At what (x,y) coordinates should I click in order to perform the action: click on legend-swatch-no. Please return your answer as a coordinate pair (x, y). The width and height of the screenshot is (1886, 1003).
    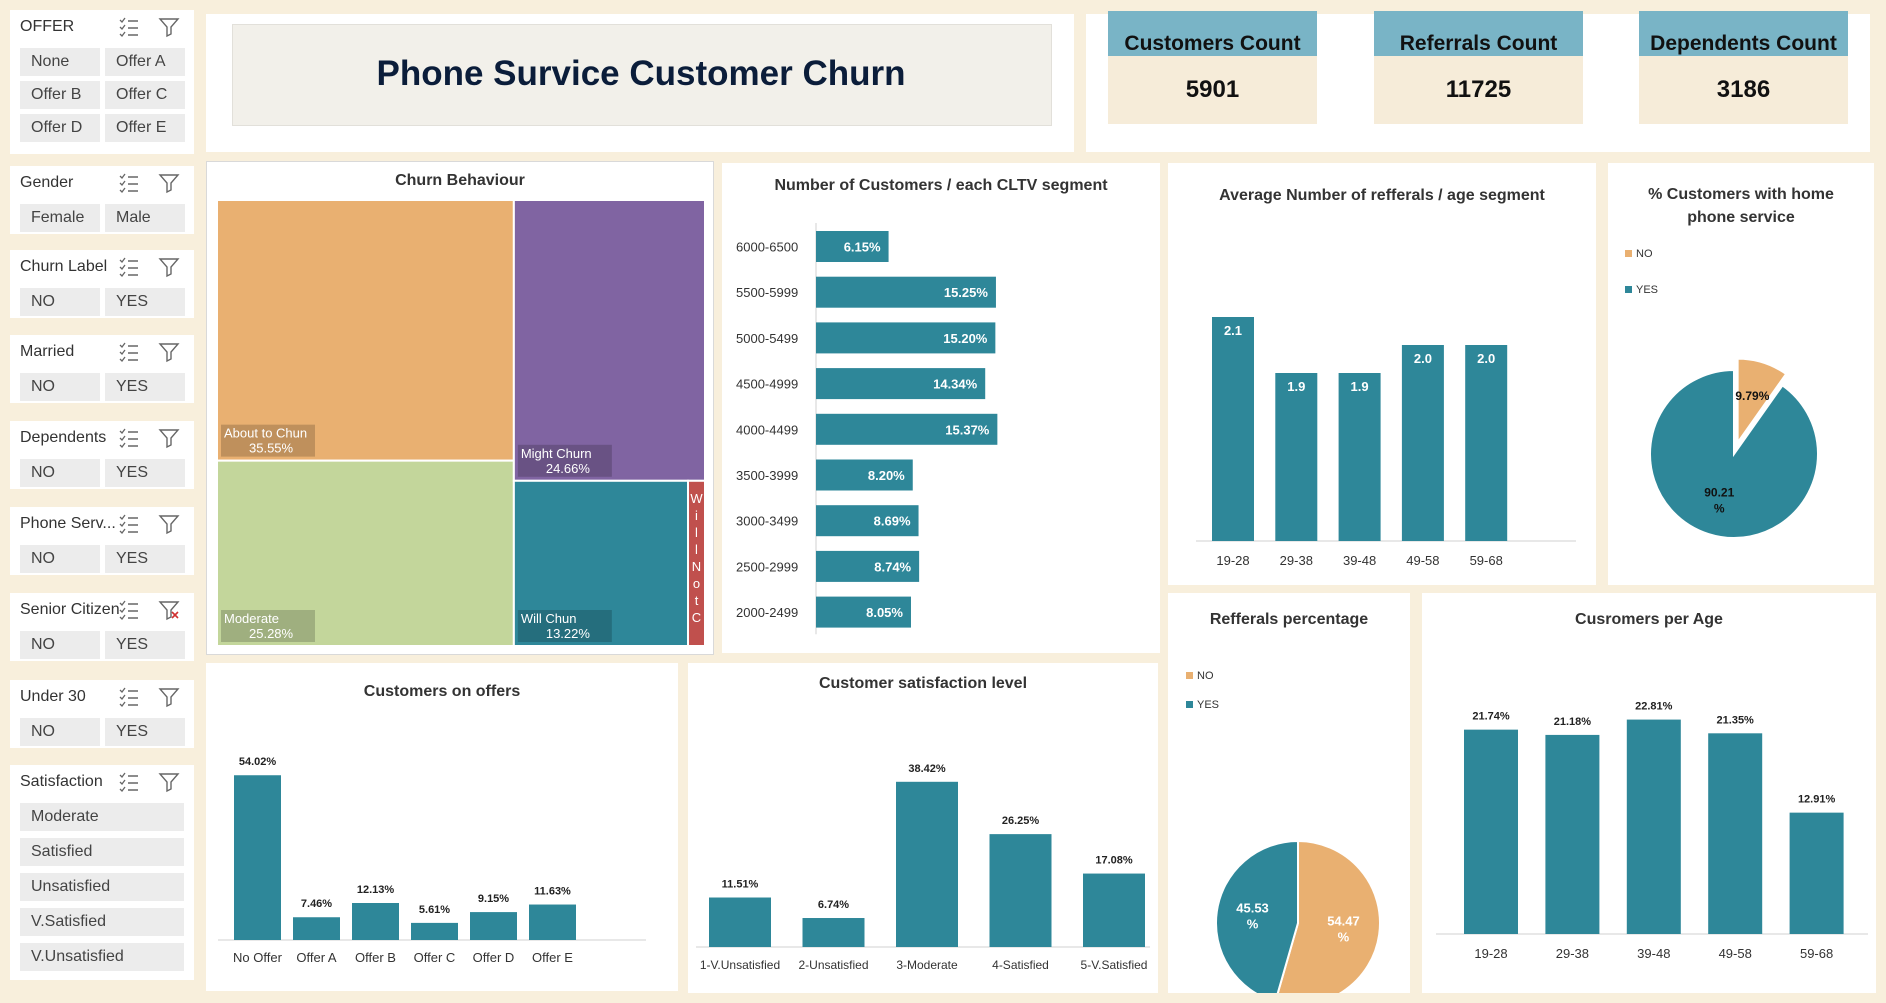
    Looking at the image, I should click on (1189, 675).